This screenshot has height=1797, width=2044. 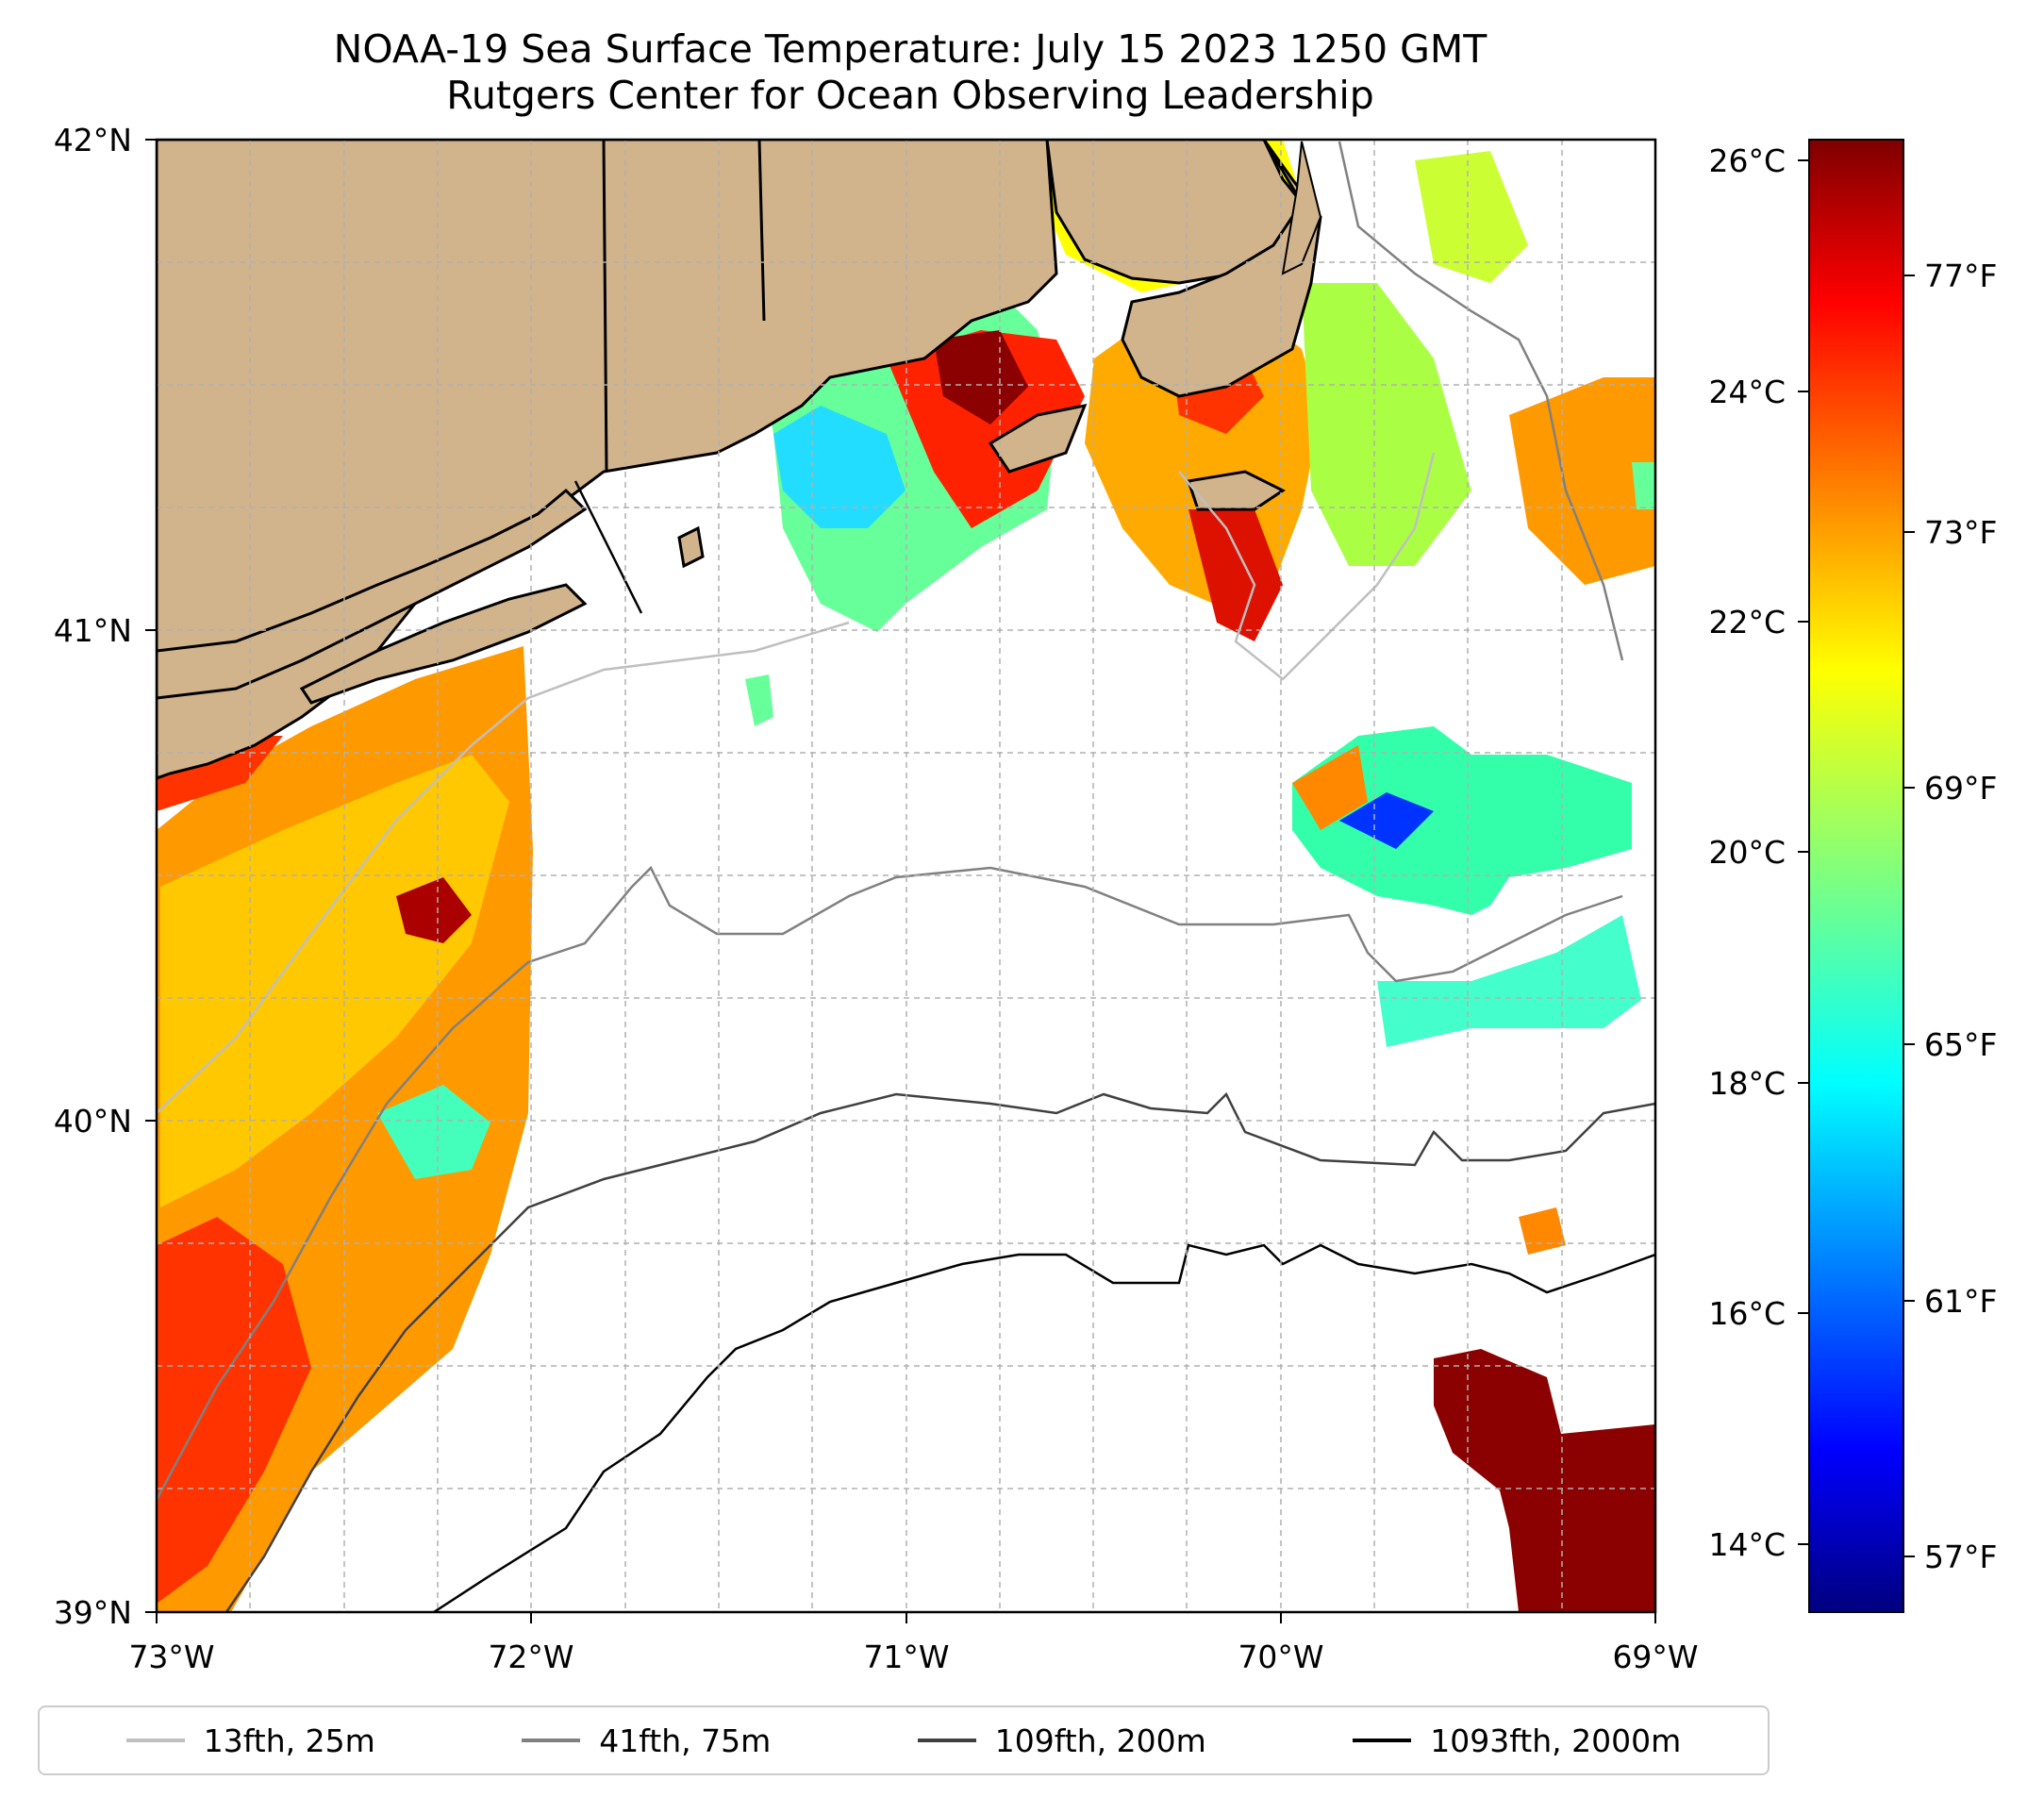 I want to click on legend-label: 41fth, 75m, so click(x=685, y=1740).